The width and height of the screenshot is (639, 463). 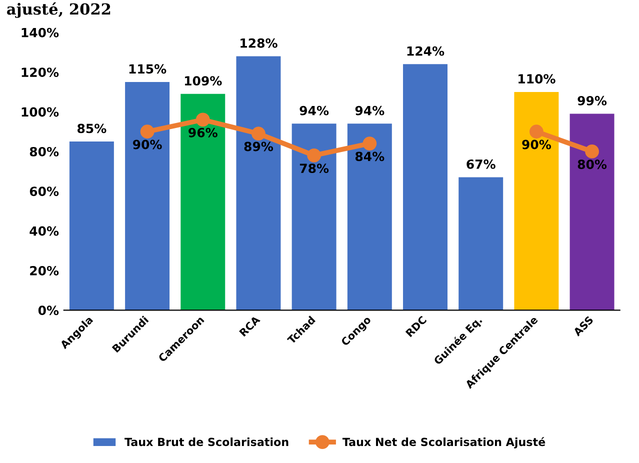 I want to click on y-tick-label: 140%, so click(x=40, y=33).